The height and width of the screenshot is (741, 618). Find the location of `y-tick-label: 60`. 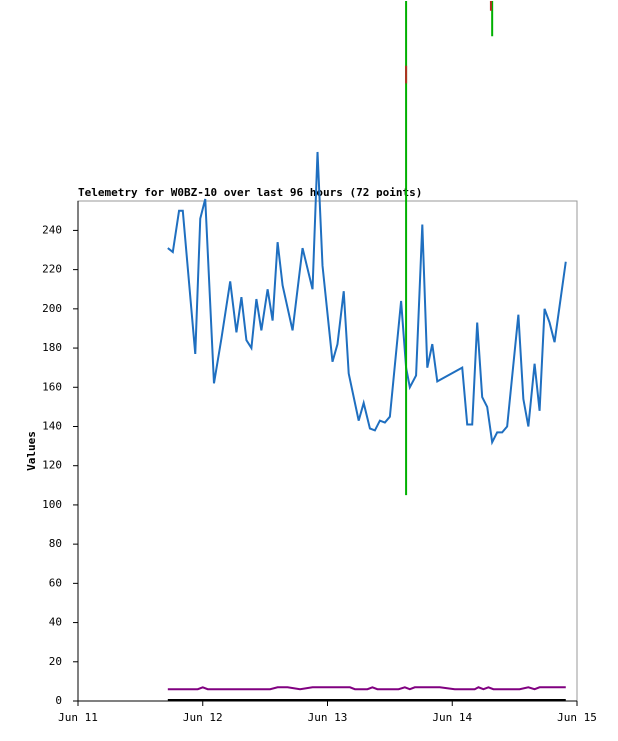

y-tick-label: 60 is located at coordinates (55, 582).